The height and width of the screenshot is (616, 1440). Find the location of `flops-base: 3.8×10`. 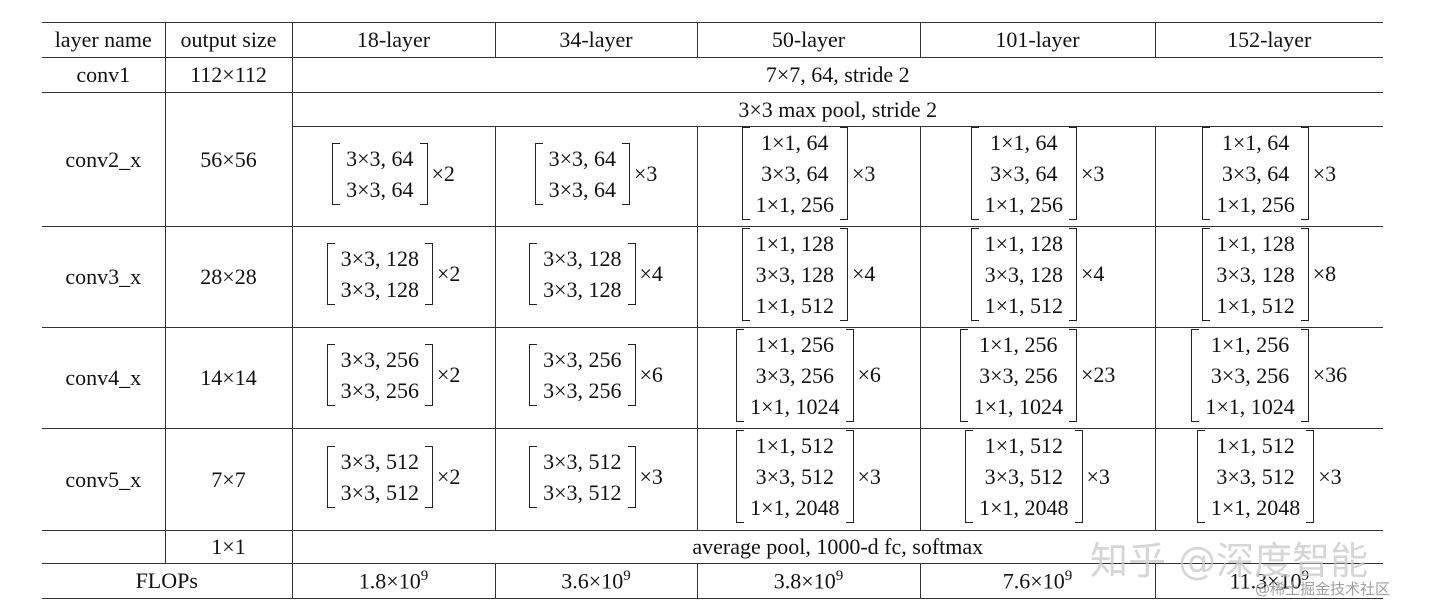

flops-base: 3.8×10 is located at coordinates (804, 581).